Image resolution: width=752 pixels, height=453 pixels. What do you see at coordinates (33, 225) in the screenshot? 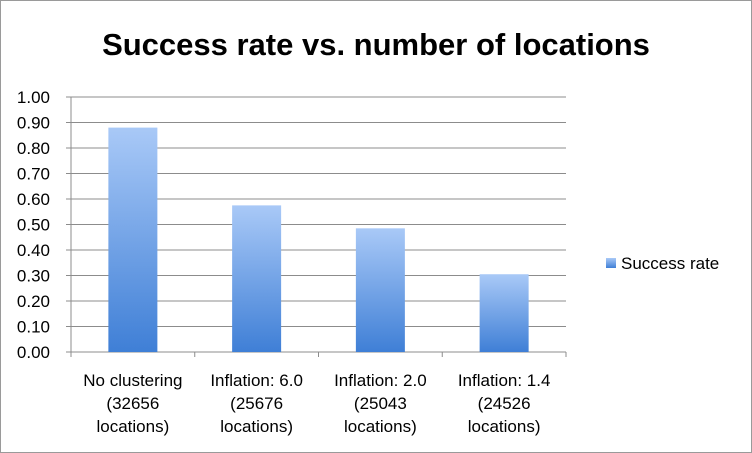
I see `y-tick-label: 0.50` at bounding box center [33, 225].